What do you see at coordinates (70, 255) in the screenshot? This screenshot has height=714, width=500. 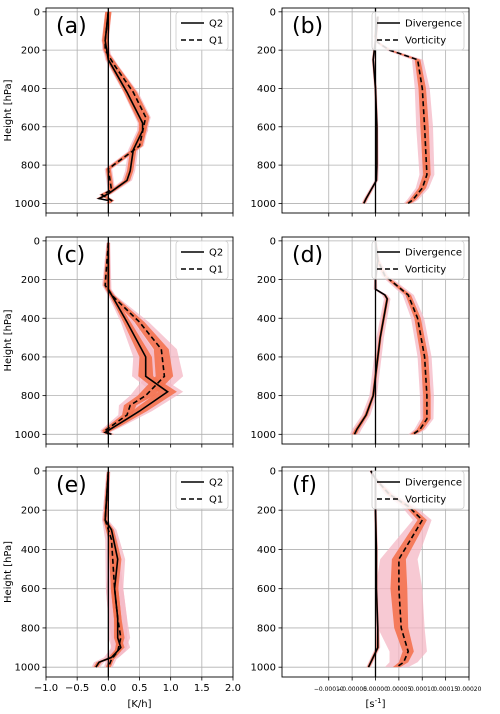 I see `panel-label: (c)` at bounding box center [70, 255].